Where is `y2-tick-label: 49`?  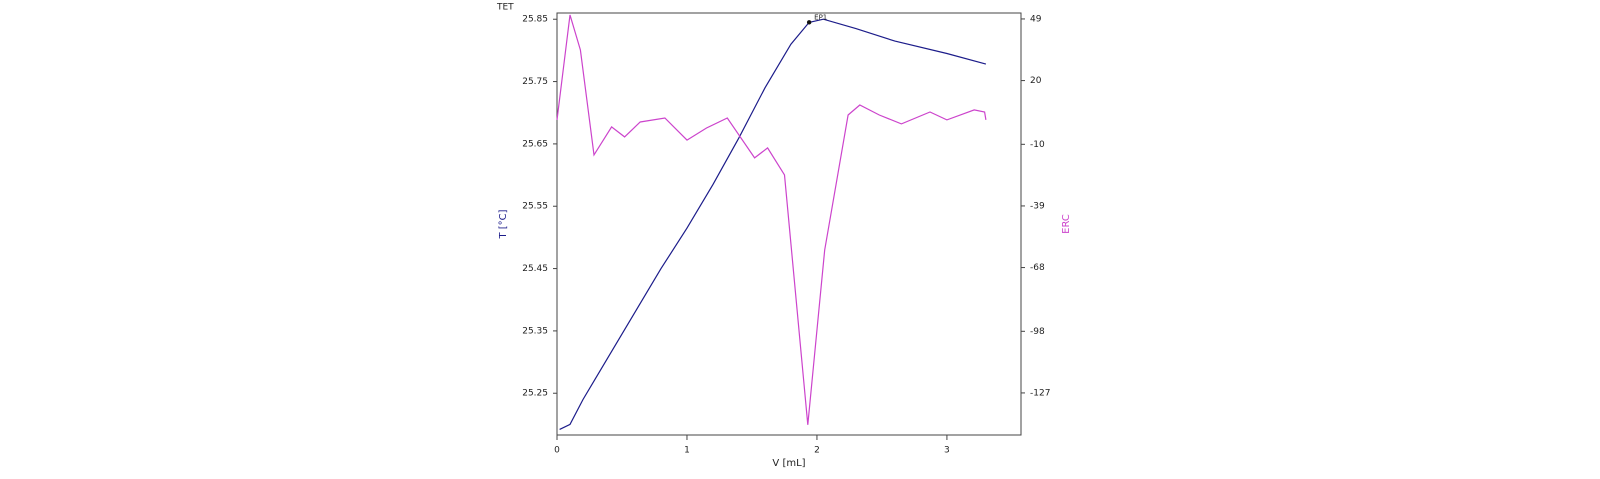
y2-tick-label: 49 is located at coordinates (1036, 19).